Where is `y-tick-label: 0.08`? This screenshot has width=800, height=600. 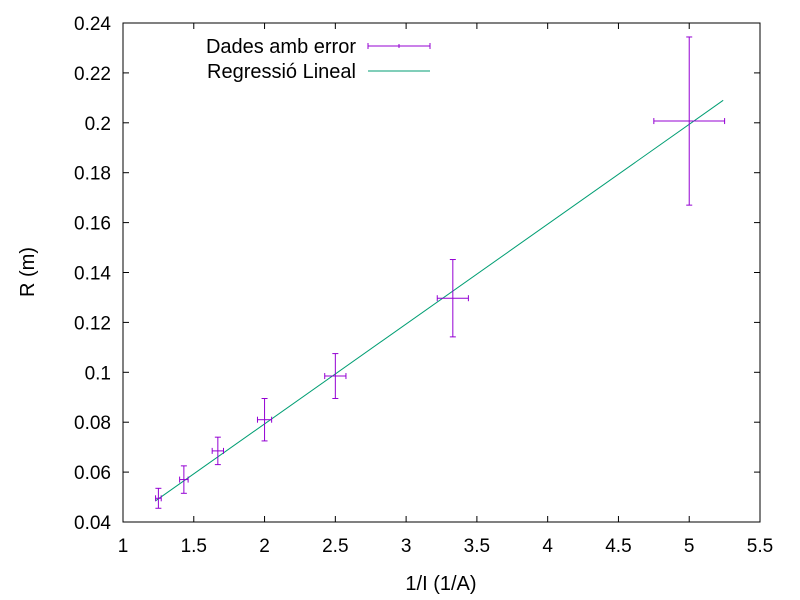 y-tick-label: 0.08 is located at coordinates (92, 423).